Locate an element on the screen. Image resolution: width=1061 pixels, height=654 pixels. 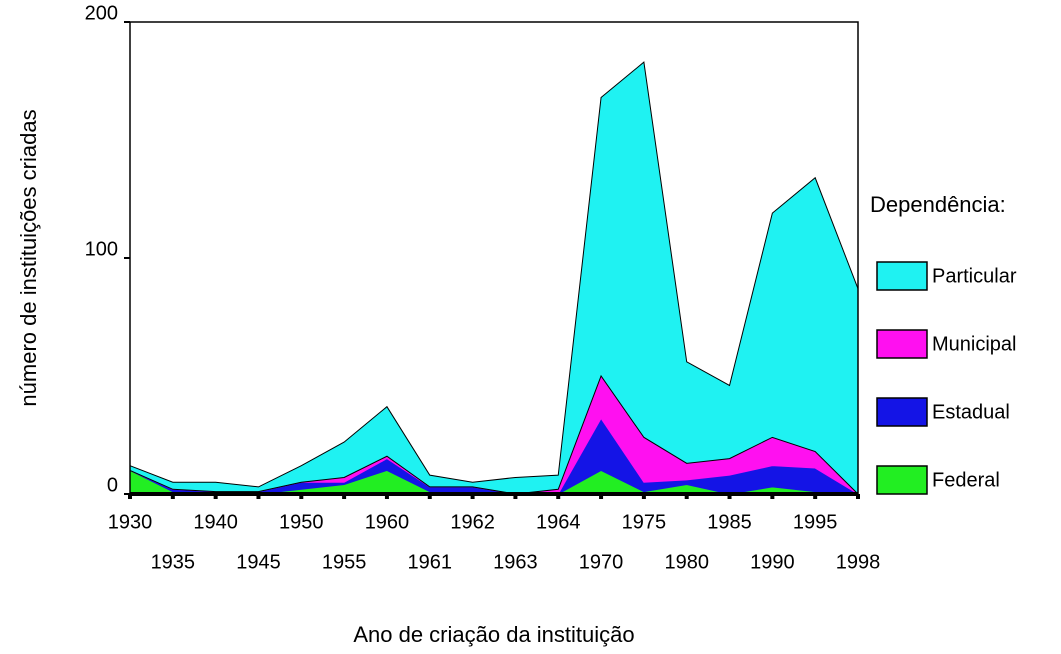
x-axis-label: Ano de criação da instituição is located at coordinates (493, 634).